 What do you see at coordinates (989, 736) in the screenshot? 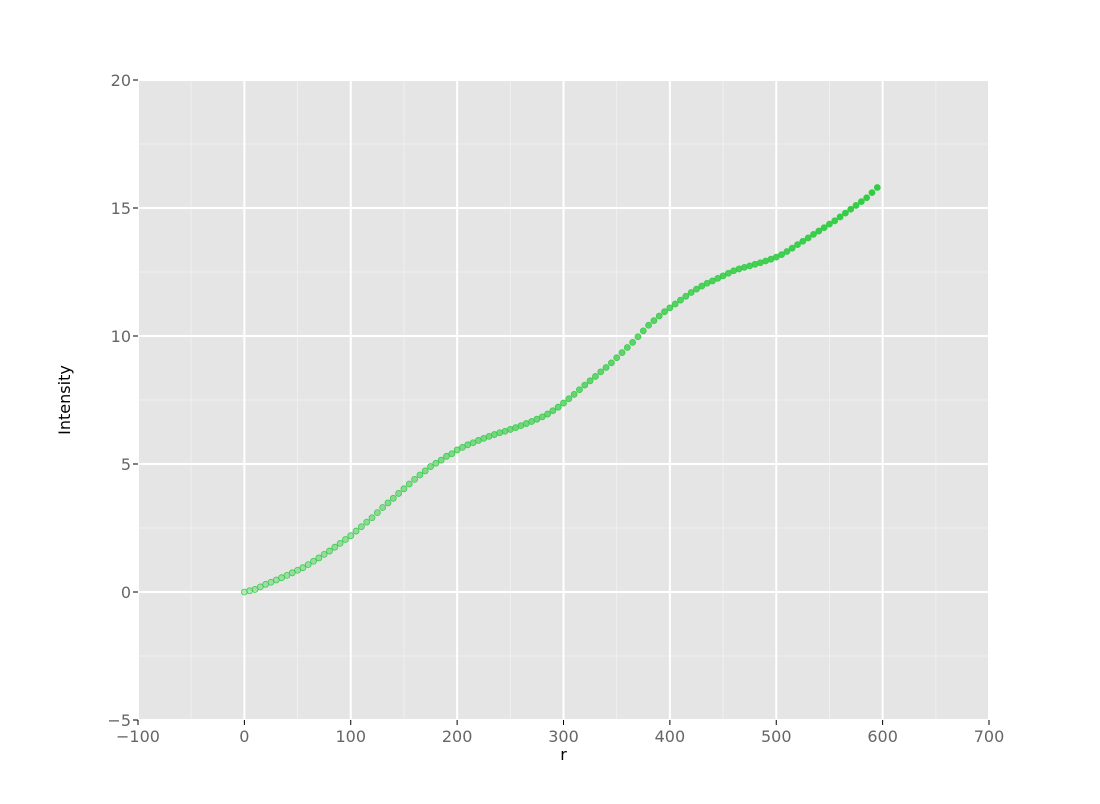
I see `x-tick-label: 700` at bounding box center [989, 736].